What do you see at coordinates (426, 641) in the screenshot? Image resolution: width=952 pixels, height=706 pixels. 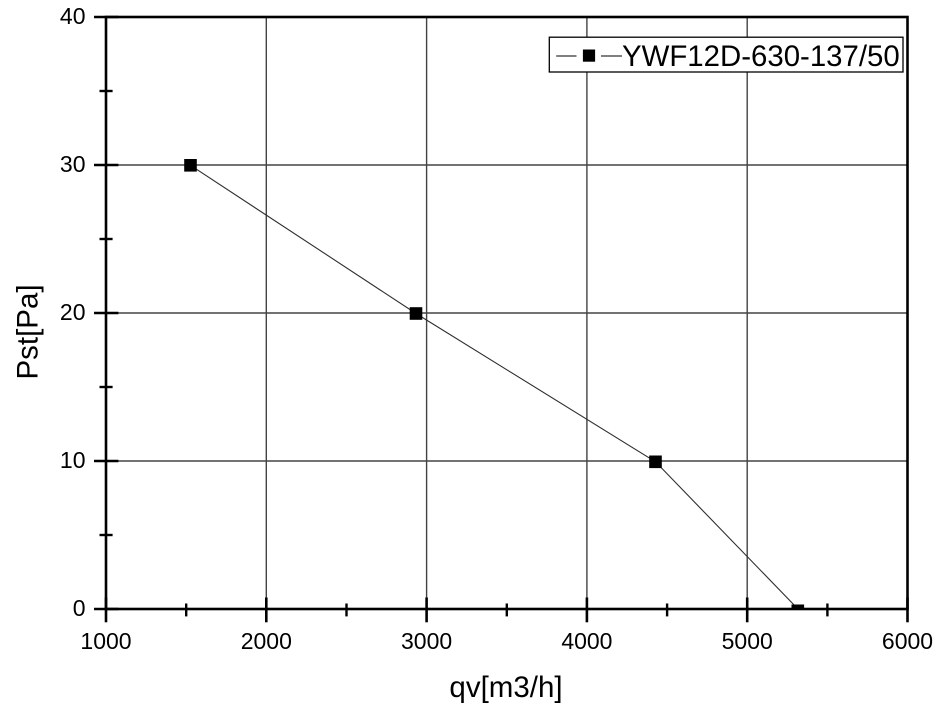 I see `svg-text: 3000` at bounding box center [426, 641].